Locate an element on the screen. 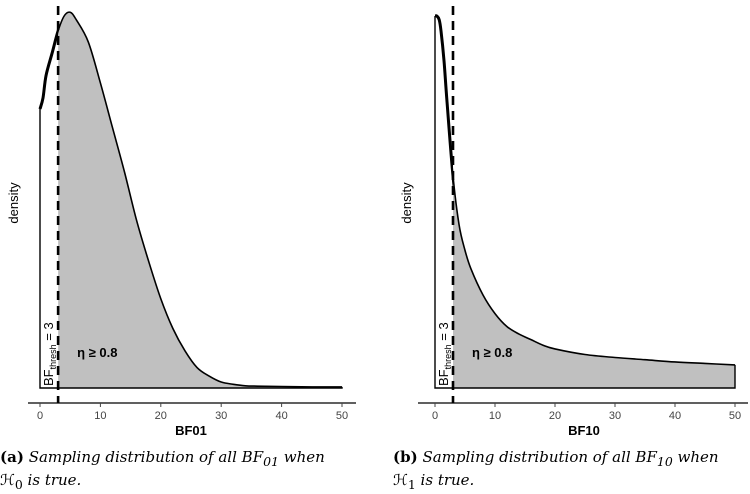 The width and height of the screenshot is (750, 494). caption-hypothesis-subscript: 1 is located at coordinates (411, 484).